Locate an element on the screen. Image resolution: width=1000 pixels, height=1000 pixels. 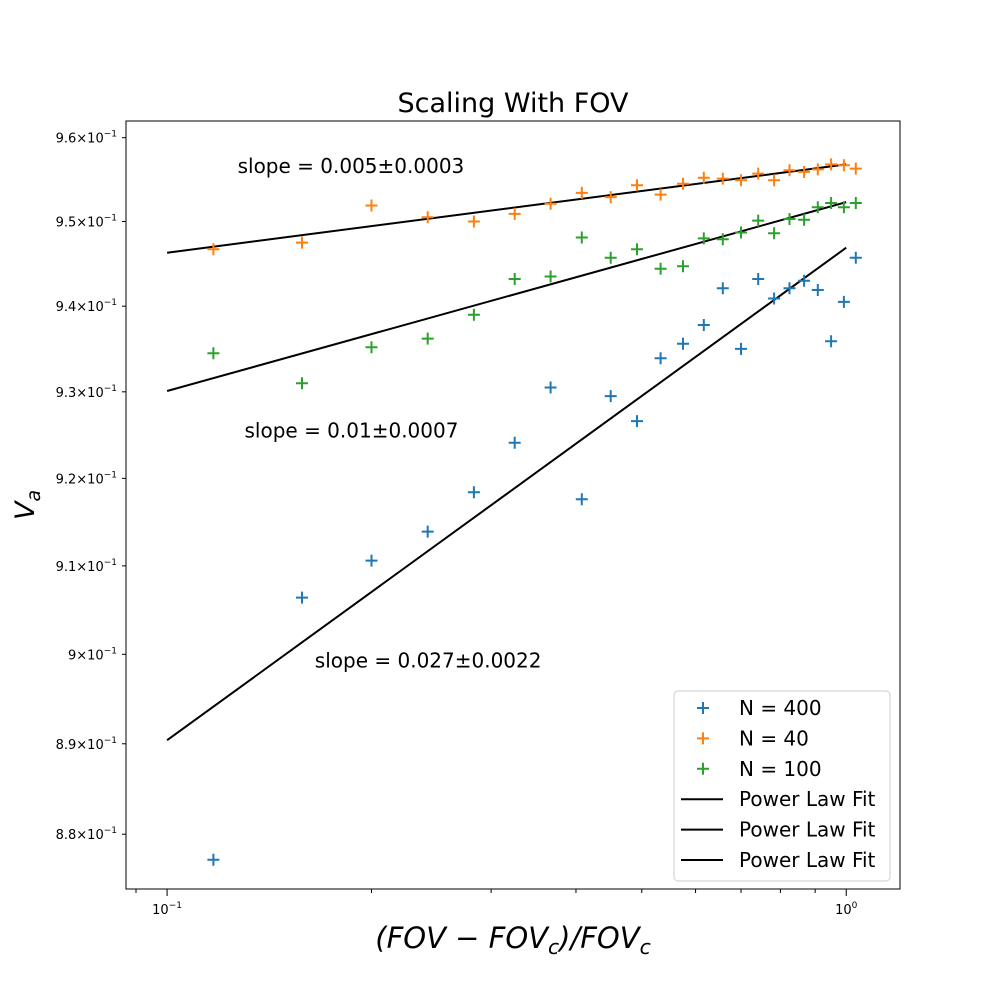
y-tick-label: 9.1×10⁻¹ is located at coordinates (86, 566).